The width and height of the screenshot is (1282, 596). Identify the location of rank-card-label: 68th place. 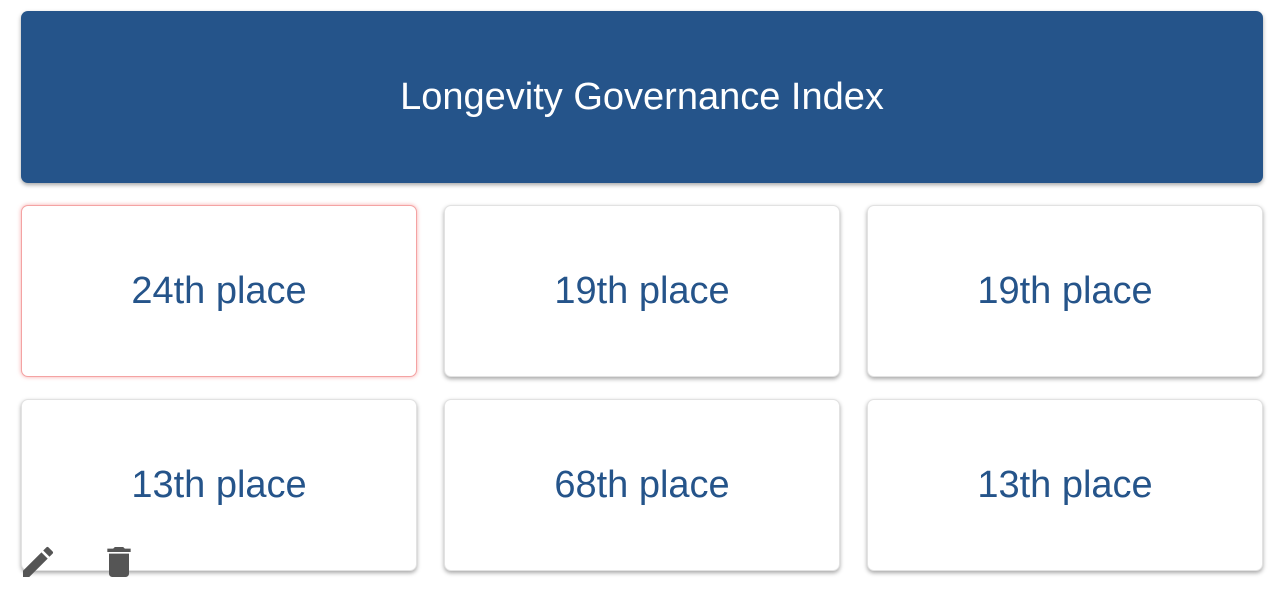
(642, 484).